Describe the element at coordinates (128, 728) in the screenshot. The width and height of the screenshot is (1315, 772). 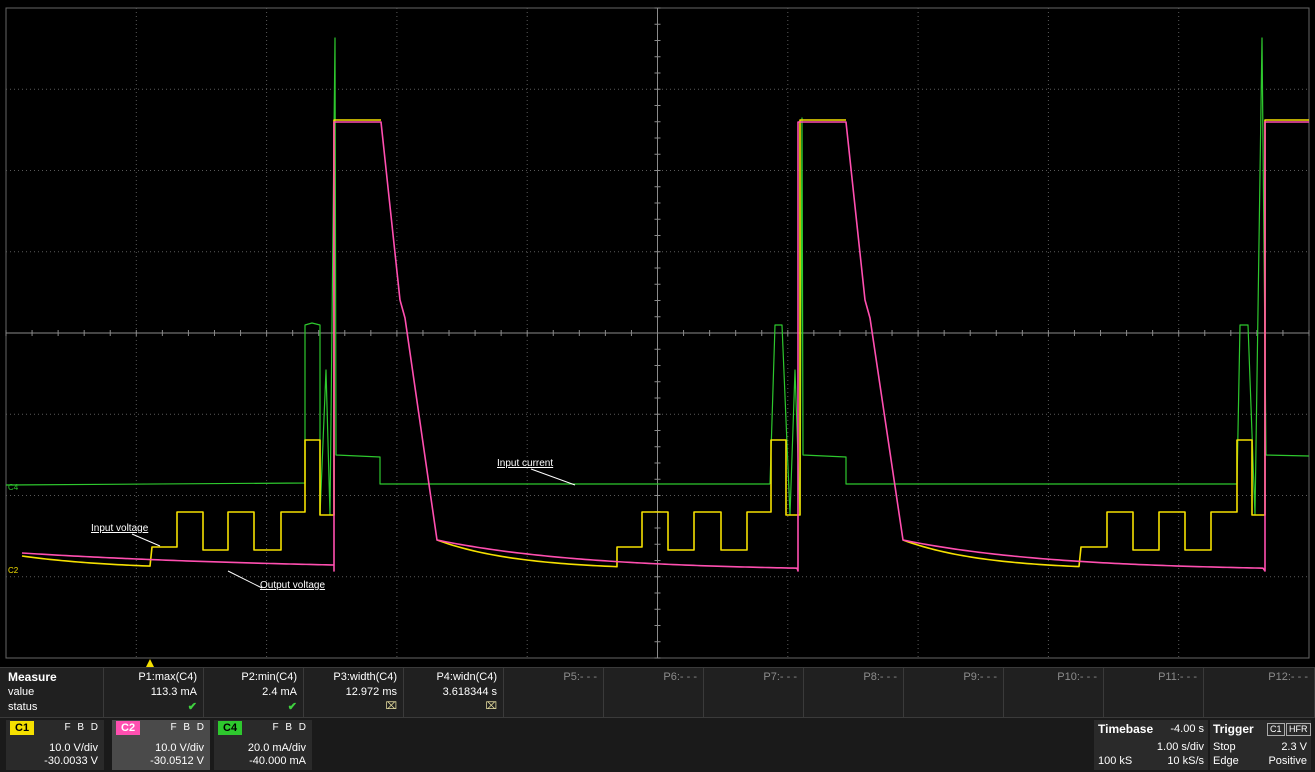
I see `channel-c2-tag: C2` at that location.